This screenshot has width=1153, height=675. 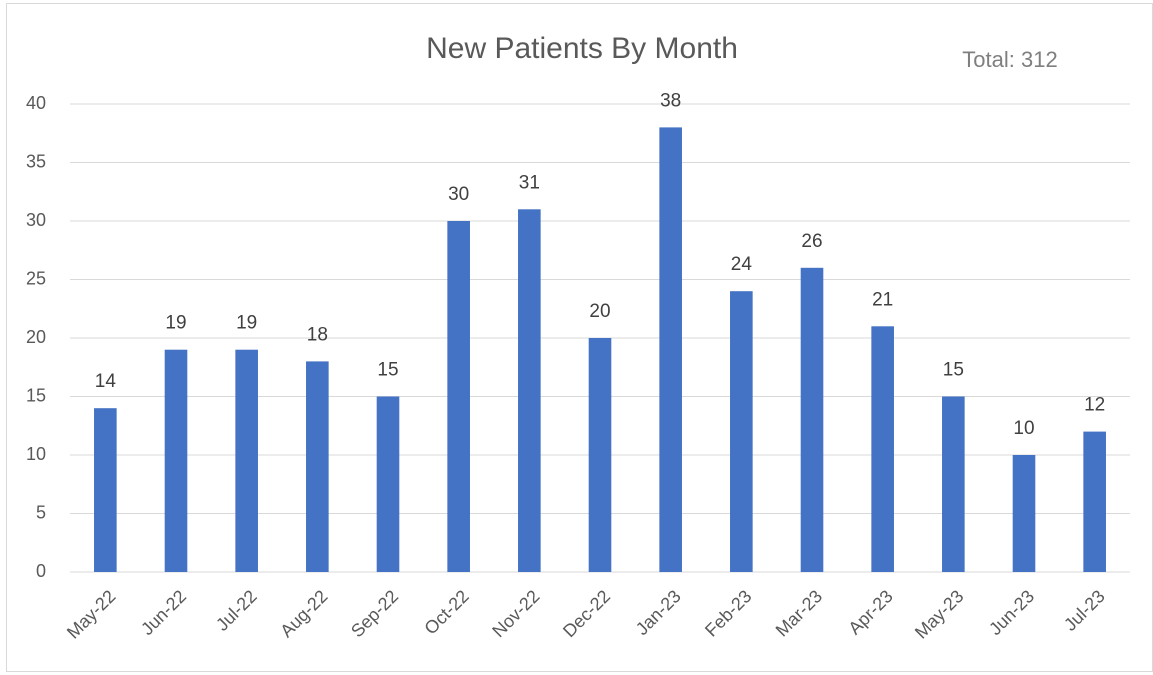 I want to click on data-label: 20, so click(x=599, y=311).